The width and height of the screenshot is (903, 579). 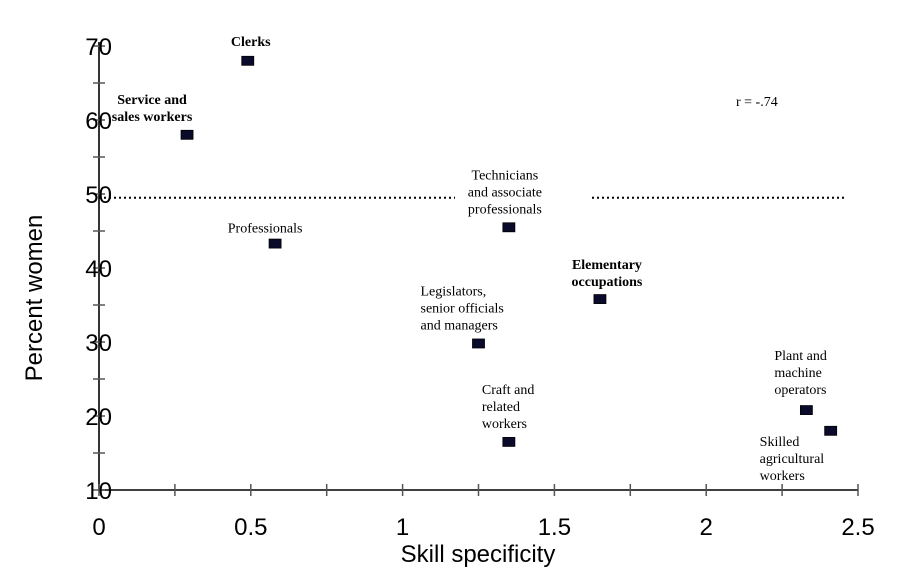 I want to click on point-label-line: agricultural, so click(x=792, y=459).